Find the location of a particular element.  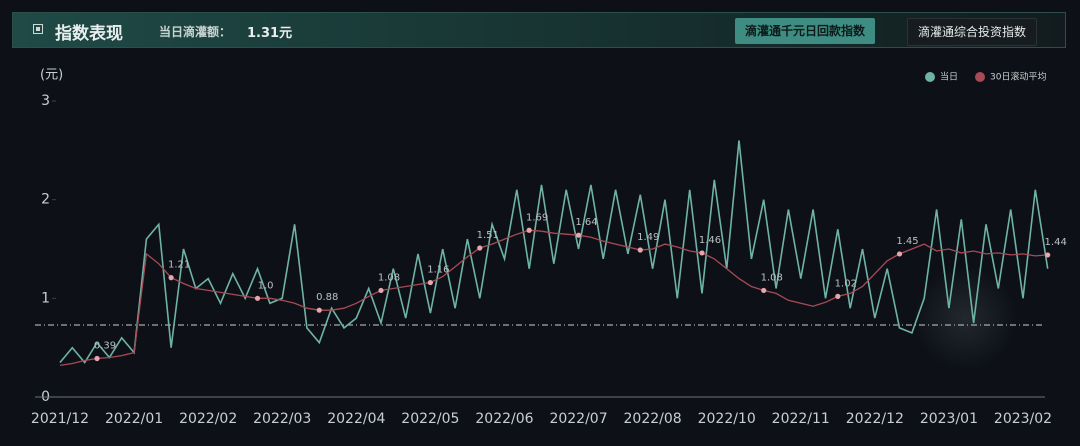

x-tick-label: 2022/06 is located at coordinates (504, 419).